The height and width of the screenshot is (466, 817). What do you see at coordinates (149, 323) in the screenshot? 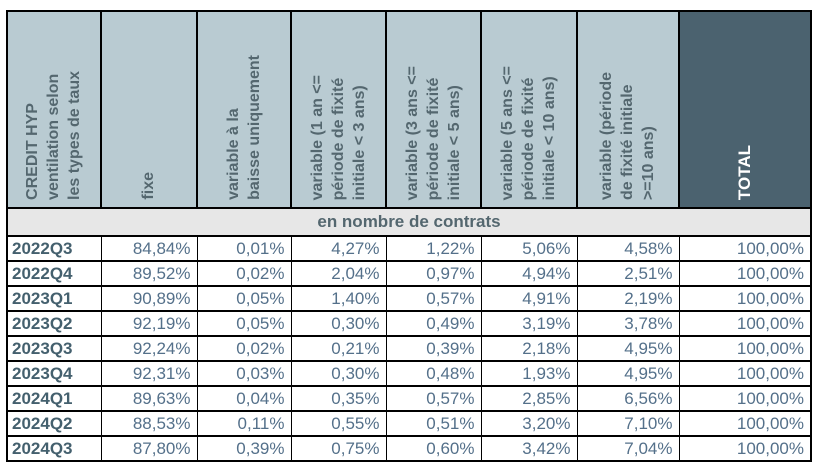
I see `cell-fixe: 92,19%` at bounding box center [149, 323].